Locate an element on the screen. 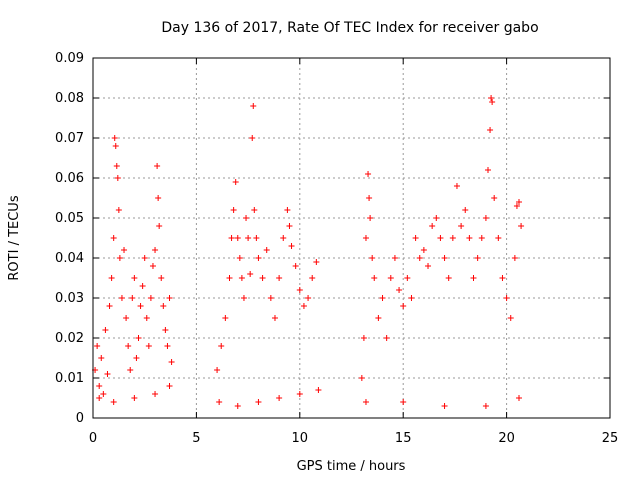  y-tick-label: 0.02 is located at coordinates (69, 338).